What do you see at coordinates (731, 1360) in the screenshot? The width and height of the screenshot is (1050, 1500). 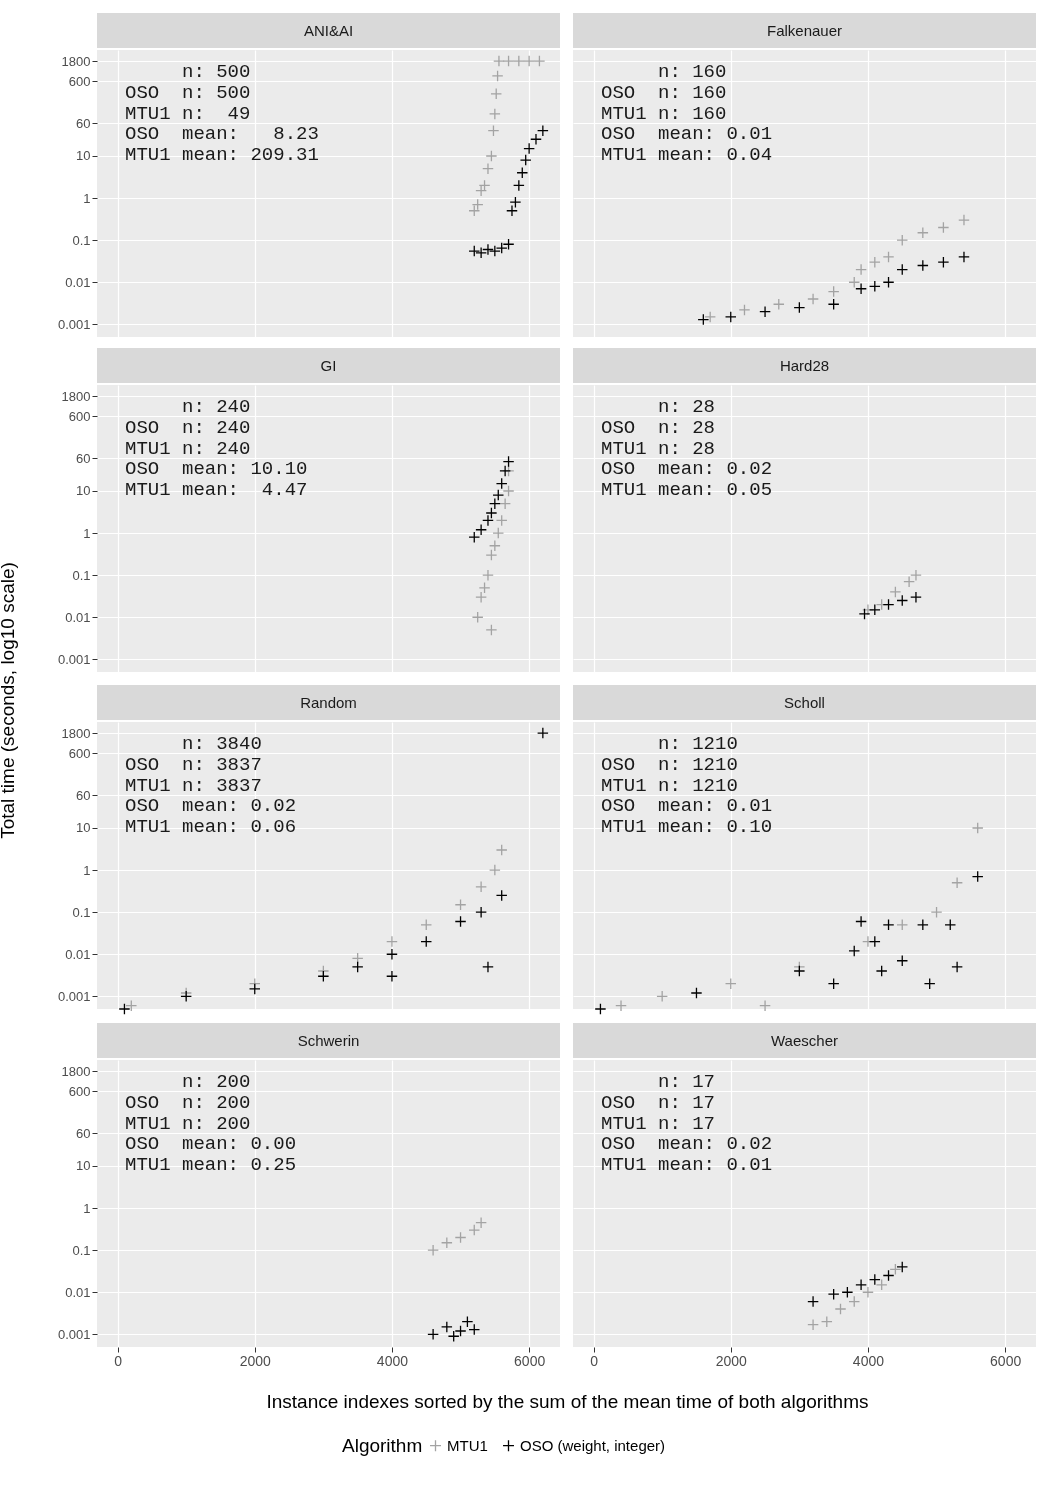 I see `x-tick-label: 2000` at bounding box center [731, 1360].